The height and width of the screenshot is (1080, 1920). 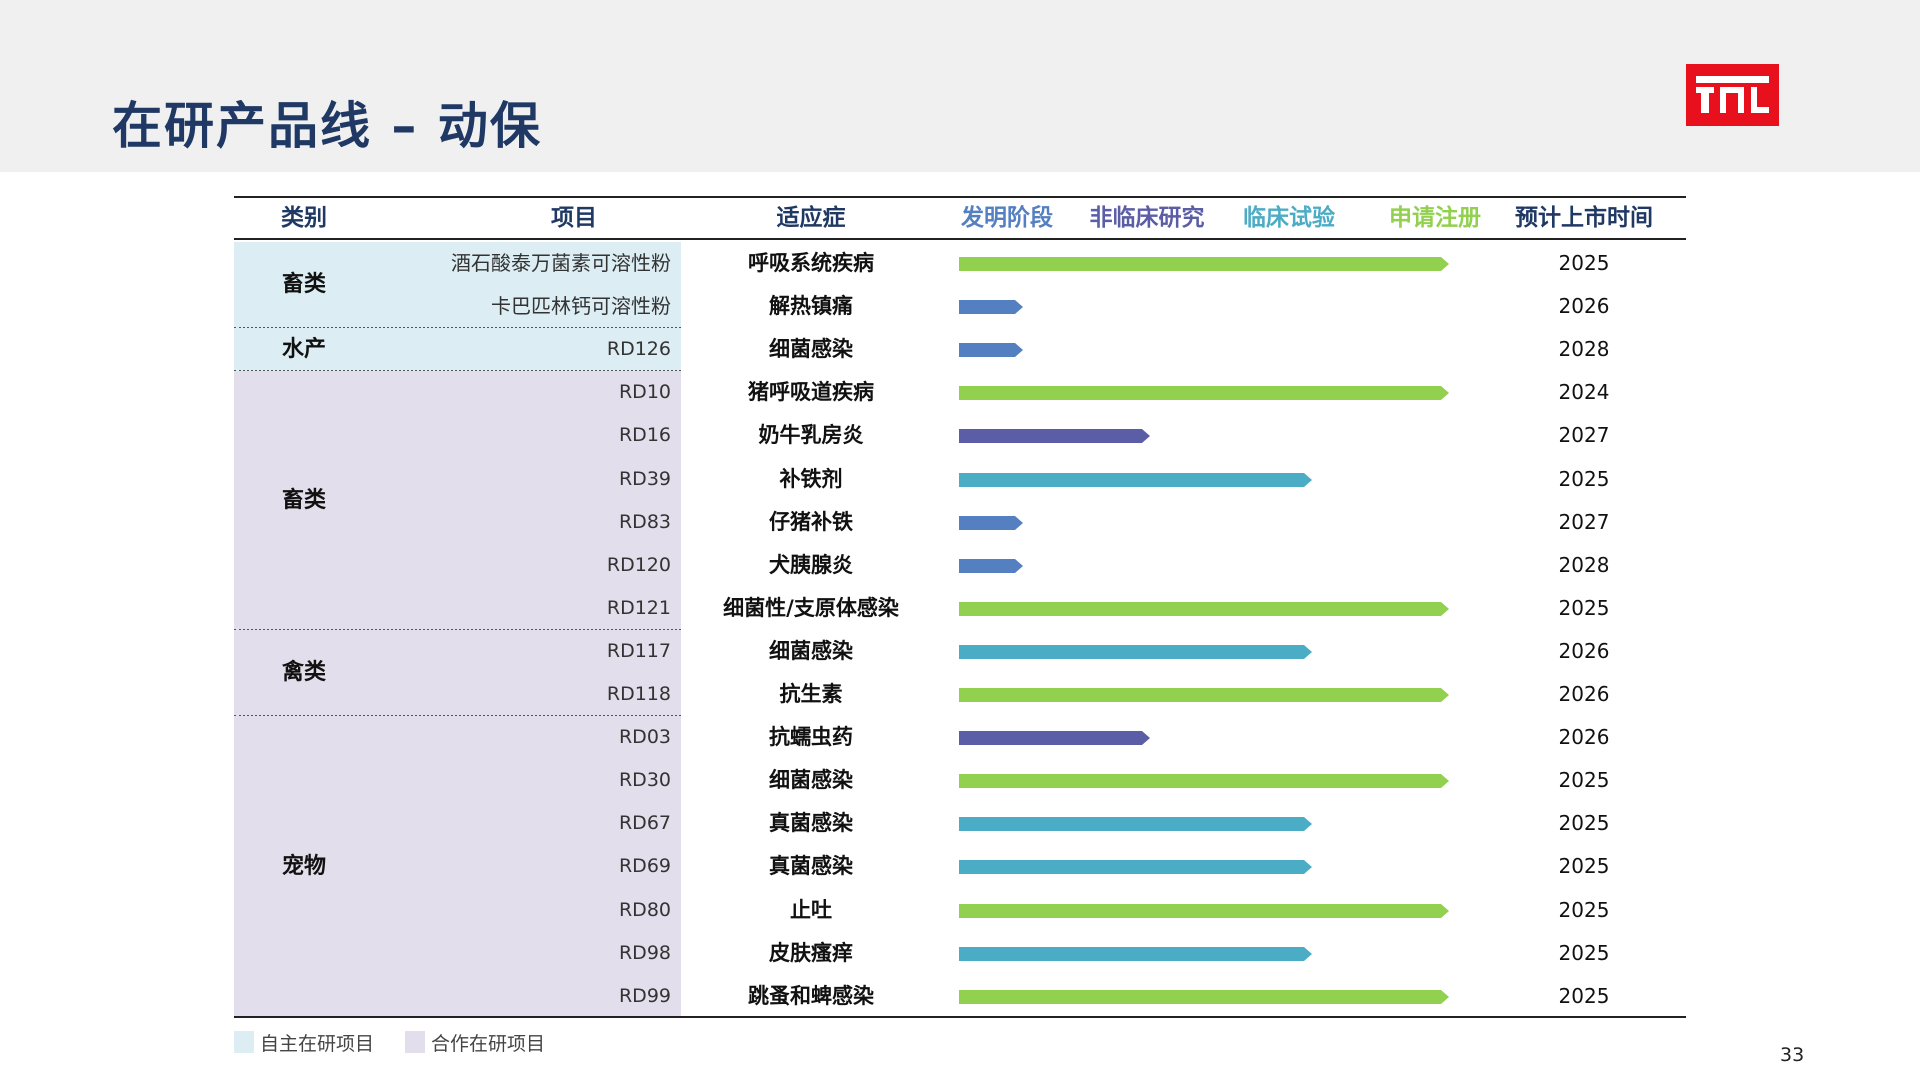 I want to click on table-row: RD118 抗生素 2026, so click(x=960, y=694).